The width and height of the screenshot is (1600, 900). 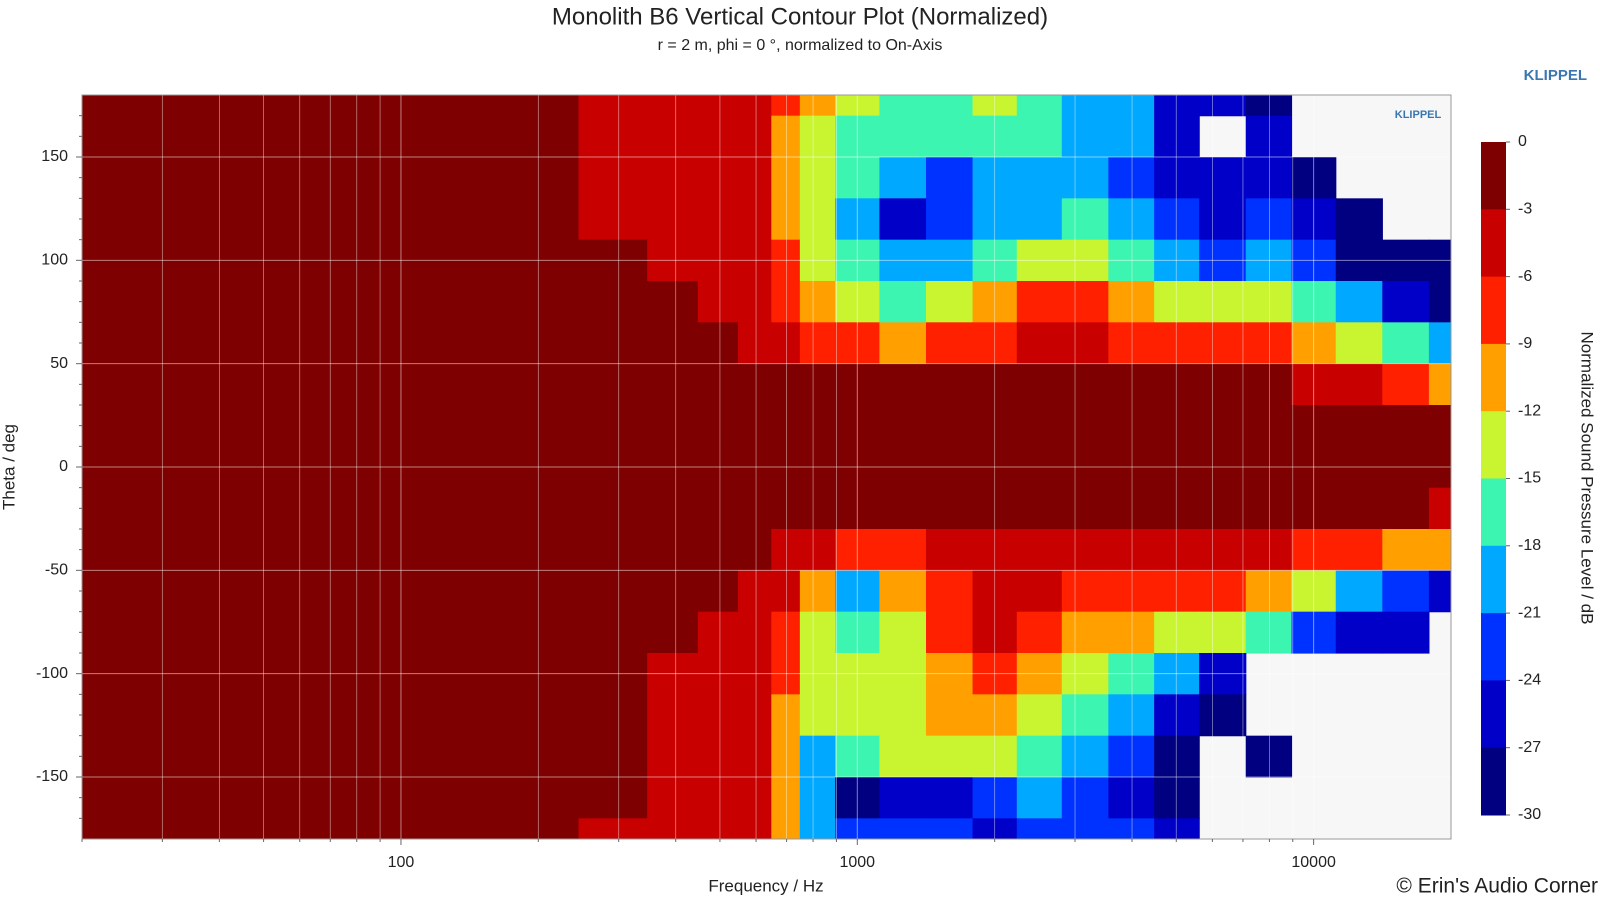 What do you see at coordinates (401, 862) in the screenshot?
I see `x-tick-label: 100` at bounding box center [401, 862].